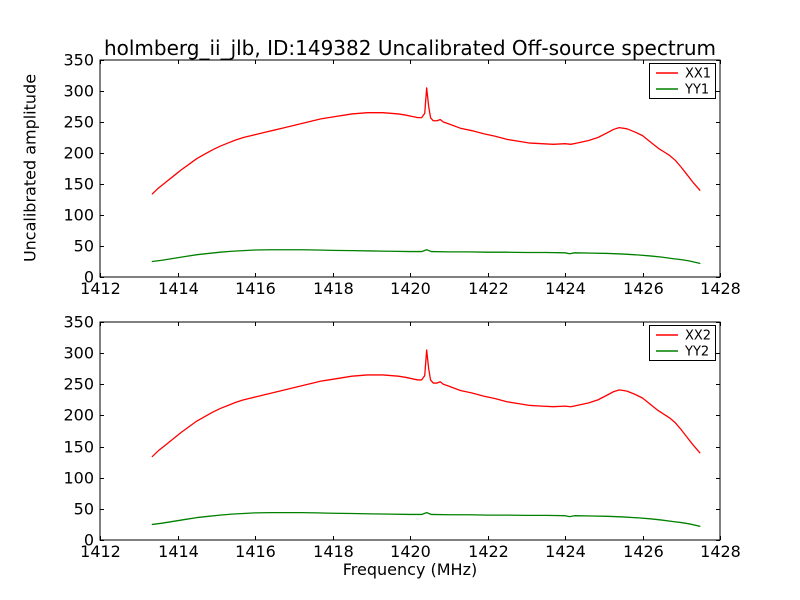  I want to click on legend-label: YY2, so click(696, 352).